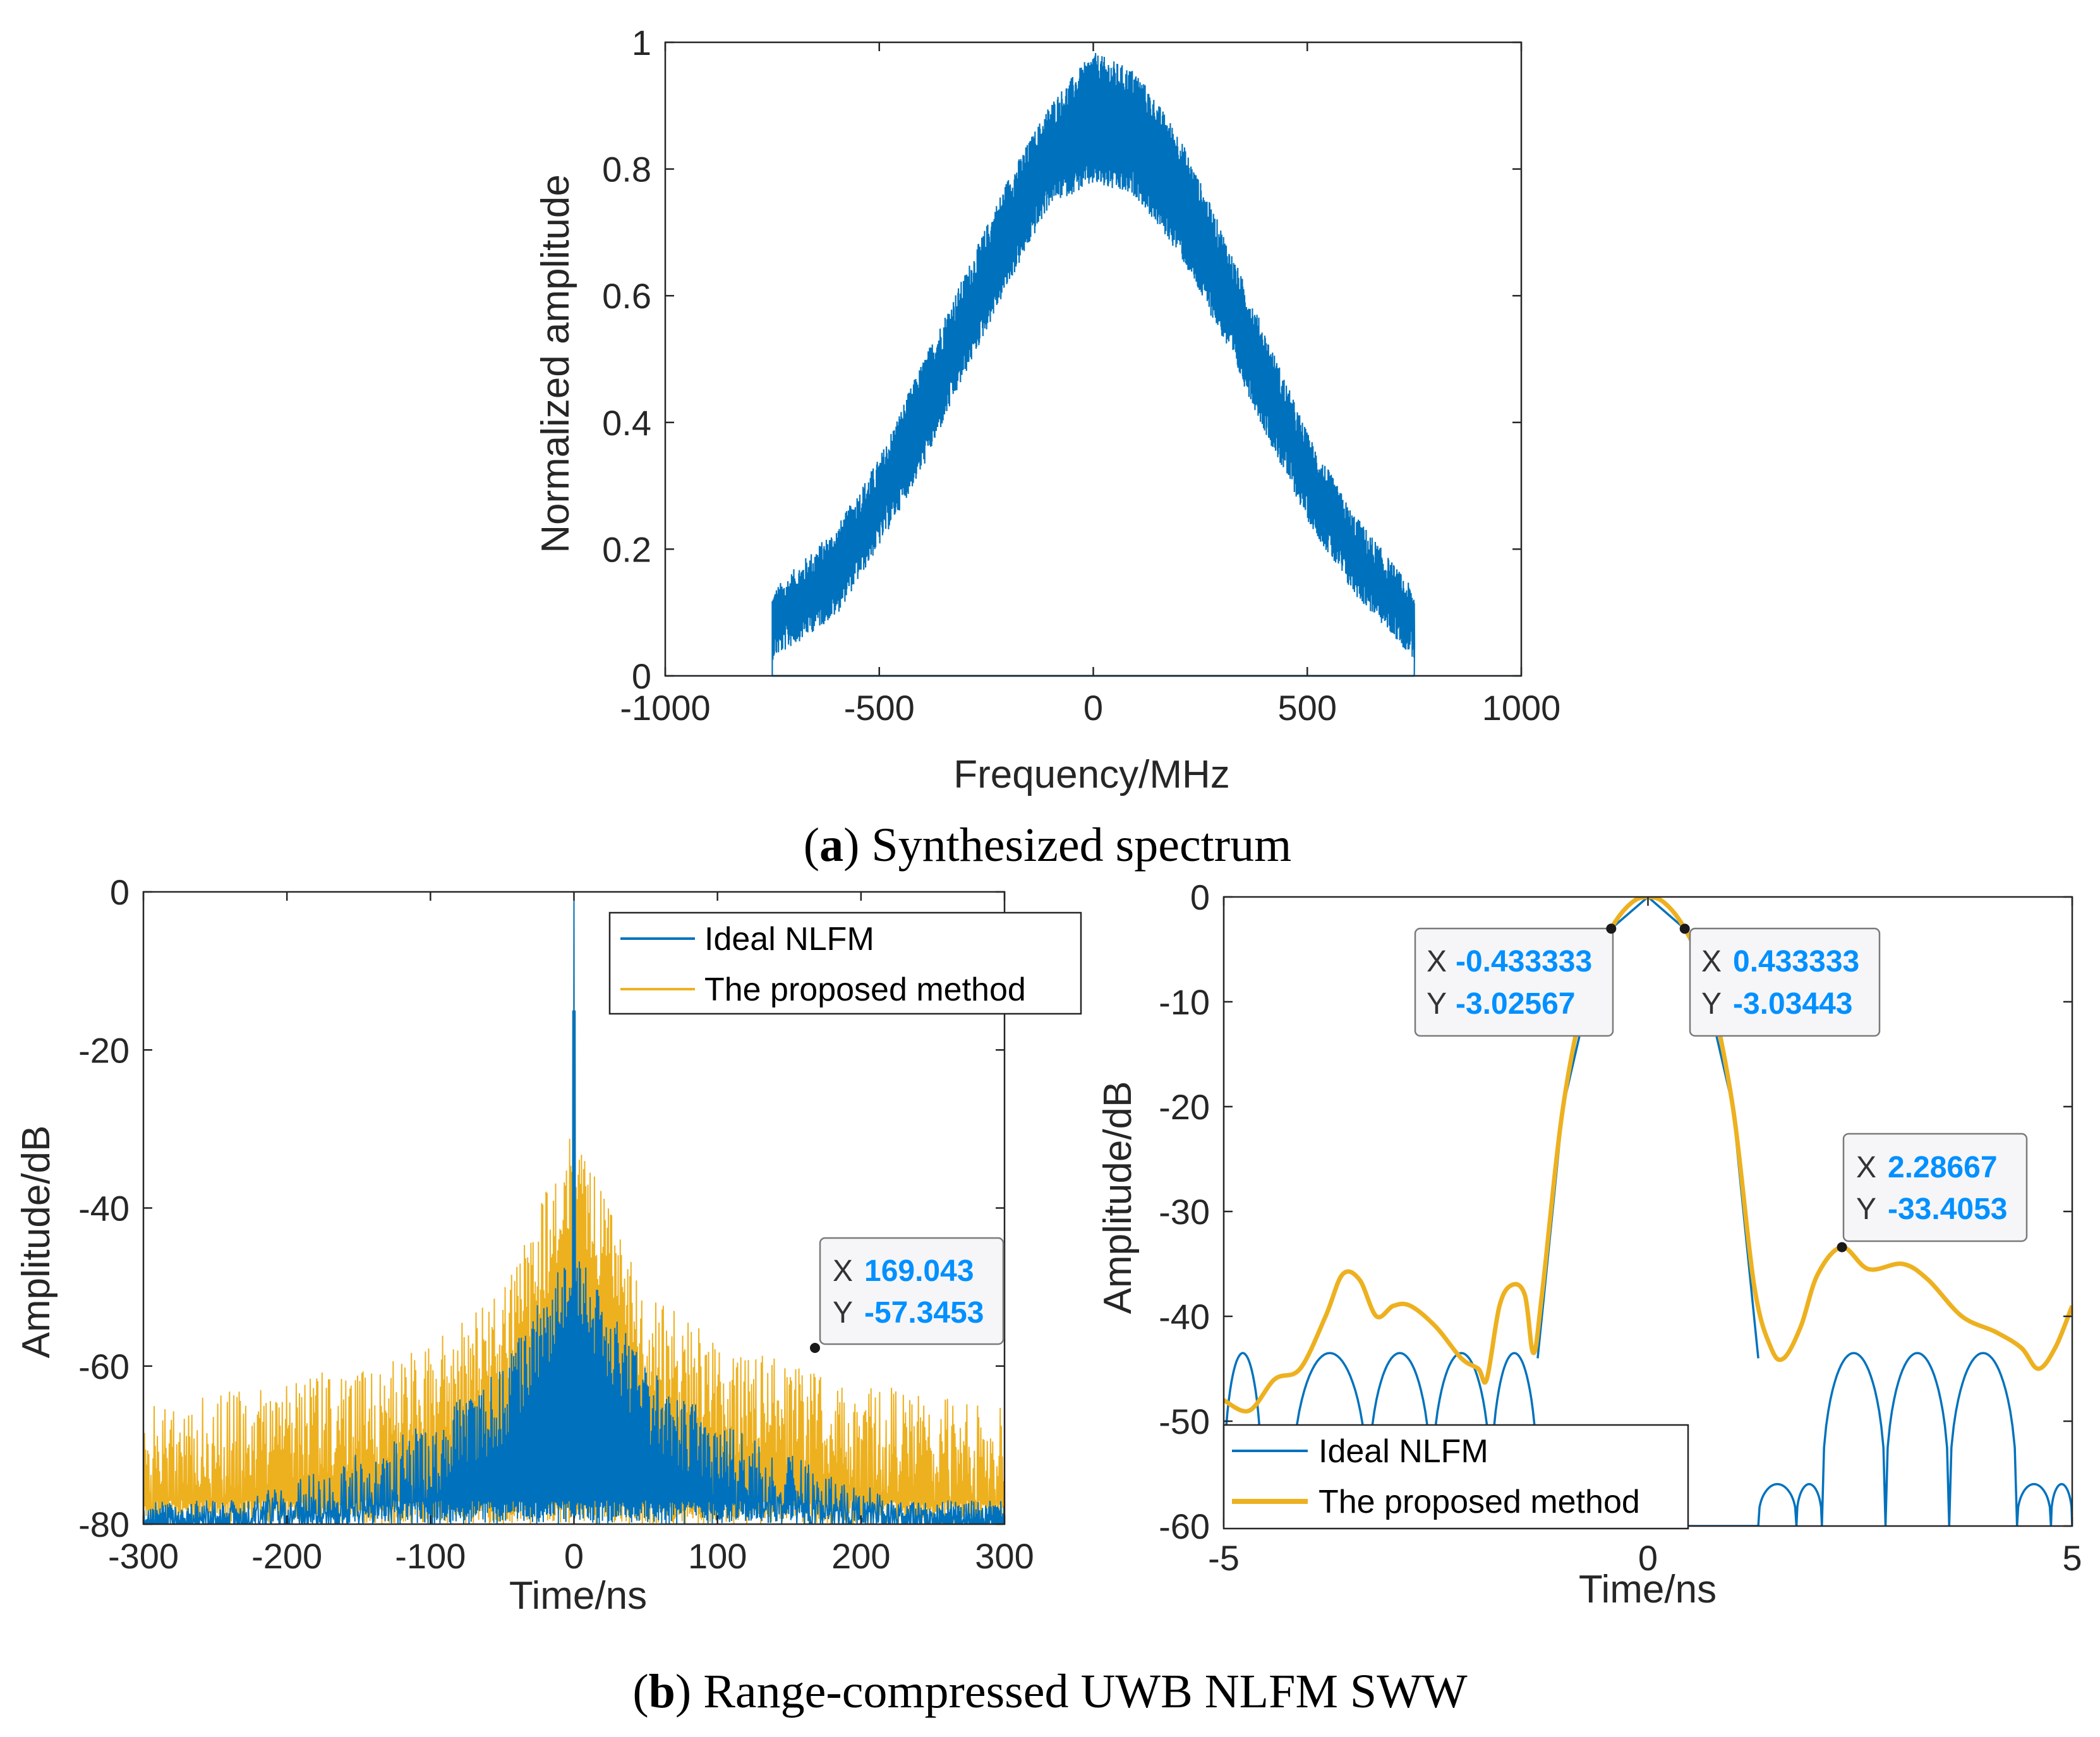  What do you see at coordinates (2072, 1558) in the screenshot?
I see `panel-br-xtick-label: 5` at bounding box center [2072, 1558].